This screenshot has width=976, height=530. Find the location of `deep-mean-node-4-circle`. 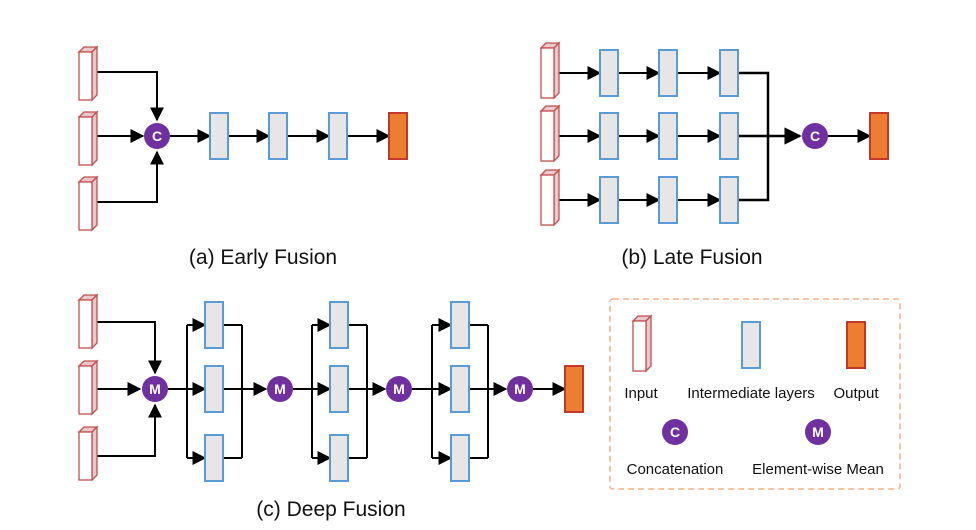

deep-mean-node-4-circle is located at coordinates (520, 389).